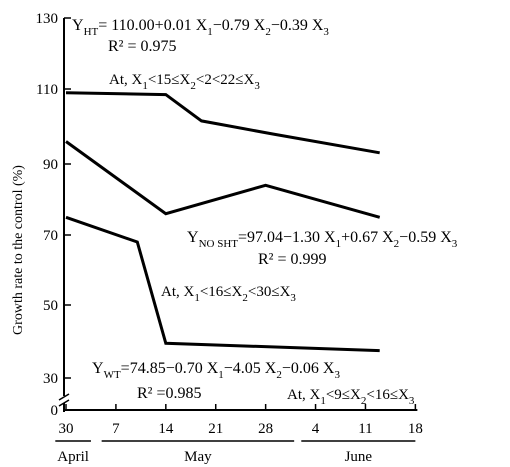 This screenshot has width=510, height=467. What do you see at coordinates (73, 457) in the screenshot?
I see `month-label: April` at bounding box center [73, 457].